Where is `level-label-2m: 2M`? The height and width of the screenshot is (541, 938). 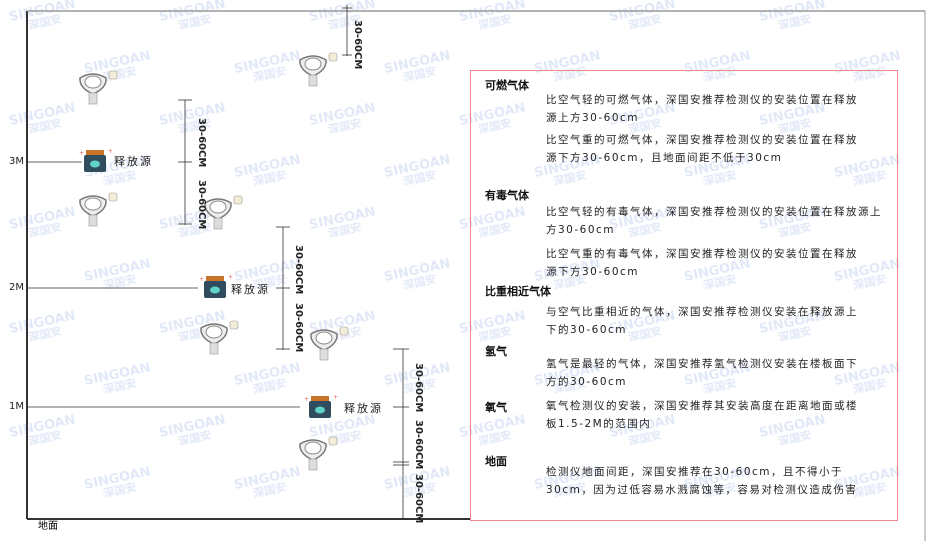 level-label-2m: 2M is located at coordinates (16, 287).